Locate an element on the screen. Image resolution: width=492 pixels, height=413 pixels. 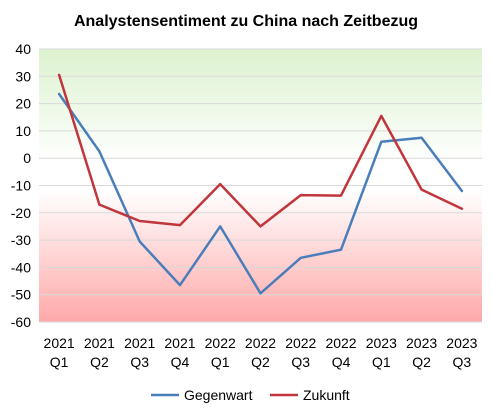
y-tick-label: -30 is located at coordinates (21, 240).